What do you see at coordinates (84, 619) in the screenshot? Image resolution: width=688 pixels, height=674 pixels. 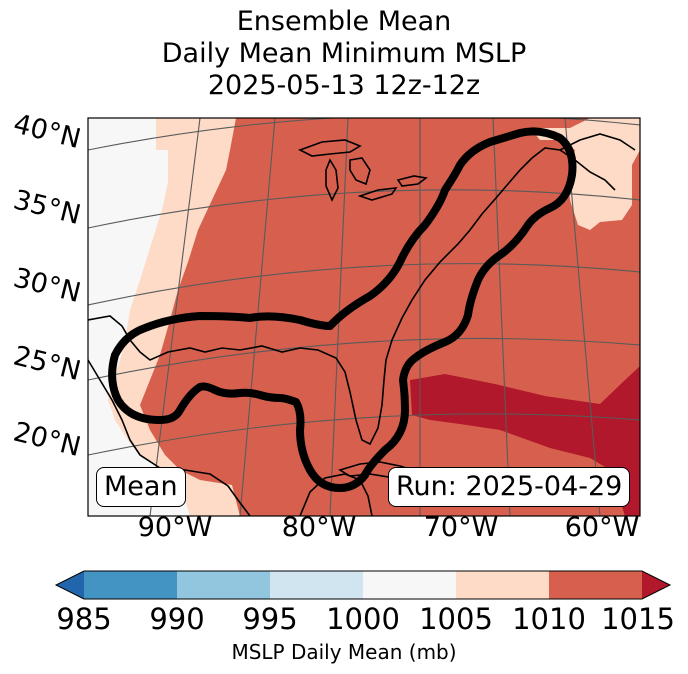 I see `colorbar-tick-985: 985` at bounding box center [84, 619].